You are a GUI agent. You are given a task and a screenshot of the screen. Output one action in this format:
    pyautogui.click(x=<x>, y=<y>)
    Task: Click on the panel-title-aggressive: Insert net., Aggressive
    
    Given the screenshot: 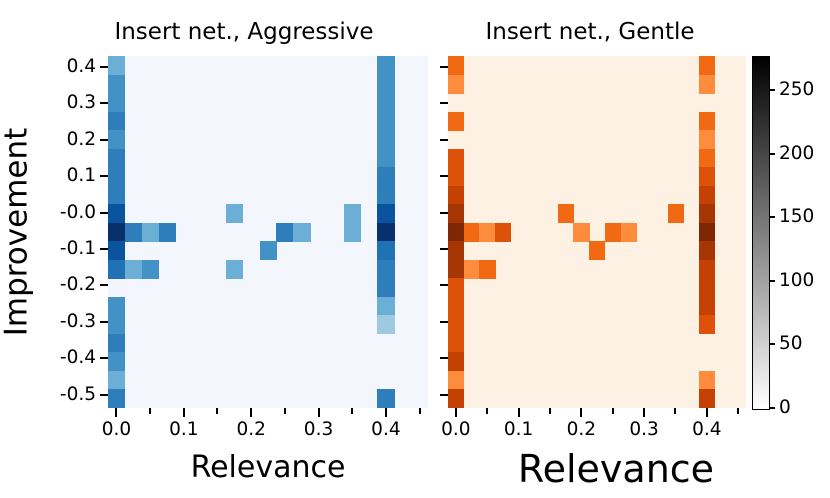 What is the action you would take?
    pyautogui.click(x=244, y=32)
    